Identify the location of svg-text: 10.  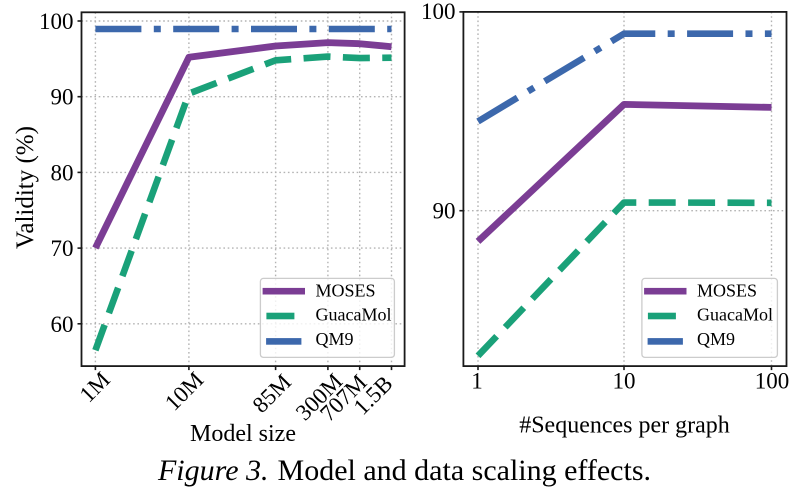
(624, 381).